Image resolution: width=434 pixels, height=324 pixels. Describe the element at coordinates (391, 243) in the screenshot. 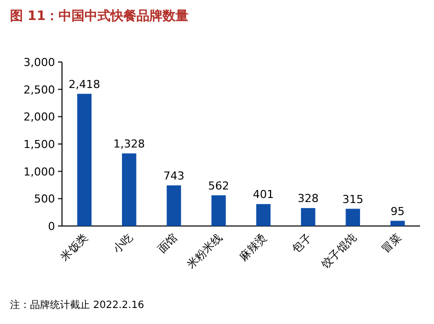

I see `x-tick-label: 冒菜` at that location.